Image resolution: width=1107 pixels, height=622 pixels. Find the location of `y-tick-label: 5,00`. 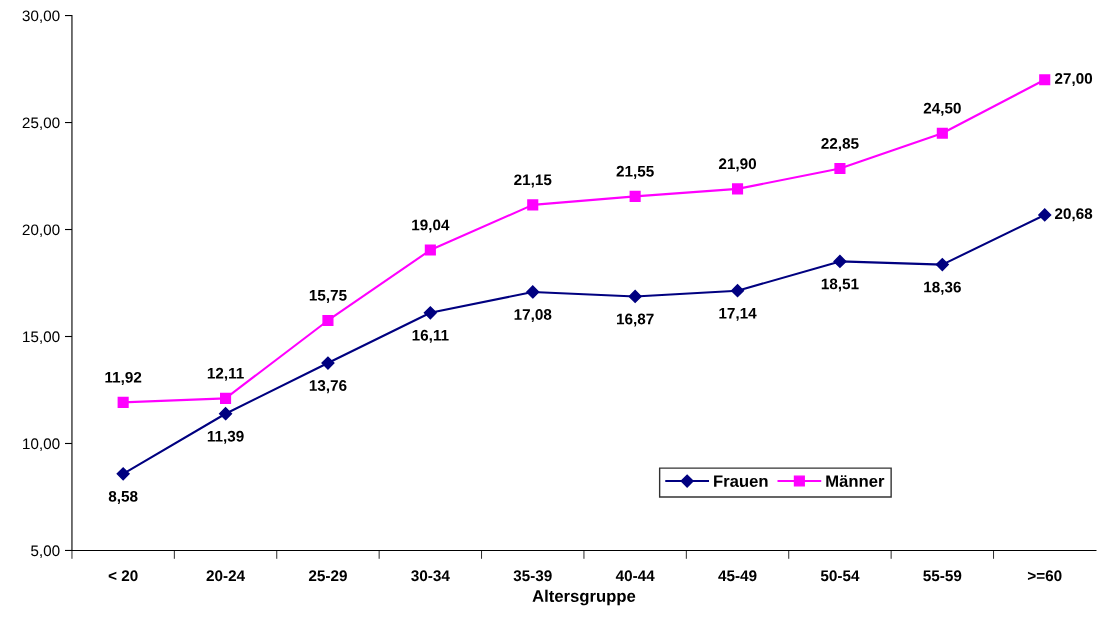

y-tick-label: 5,00 is located at coordinates (45, 551).